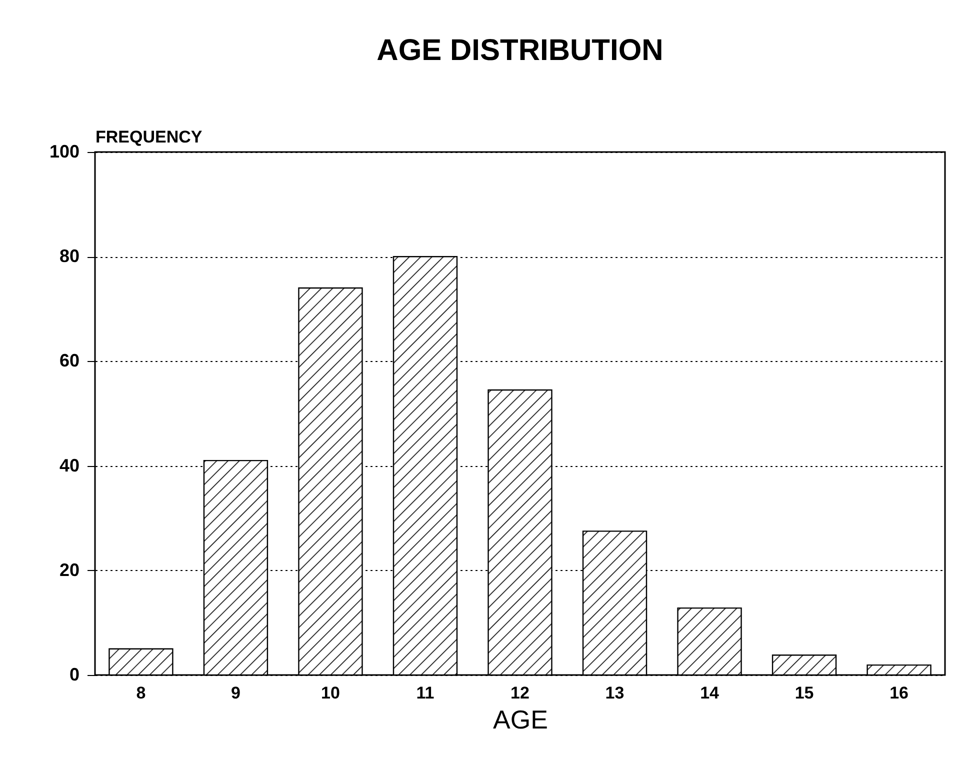 This screenshot has width=967, height=770. Describe the element at coordinates (899, 693) in the screenshot. I see `x-tick-label: 16` at that location.